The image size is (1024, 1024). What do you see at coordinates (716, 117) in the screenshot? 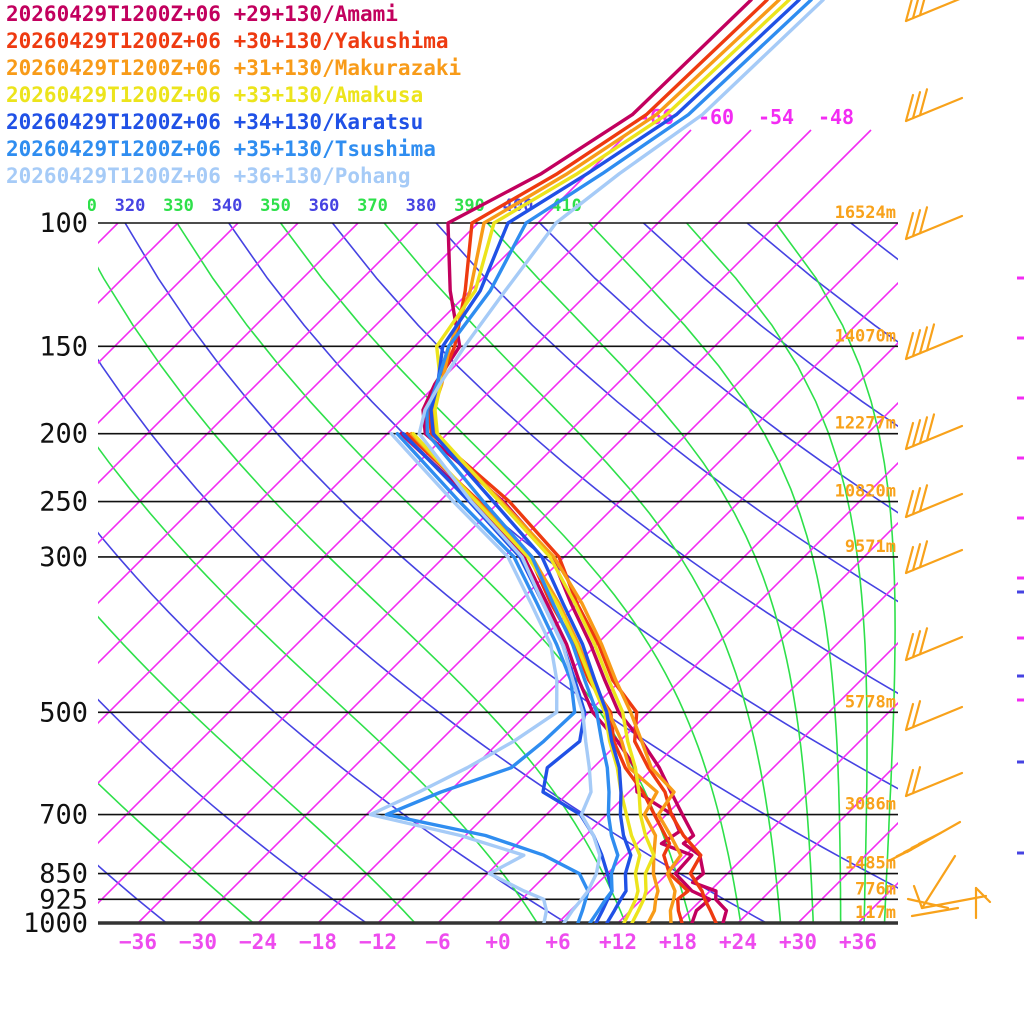
I see `upper-isotherm-label: -60` at bounding box center [716, 117].